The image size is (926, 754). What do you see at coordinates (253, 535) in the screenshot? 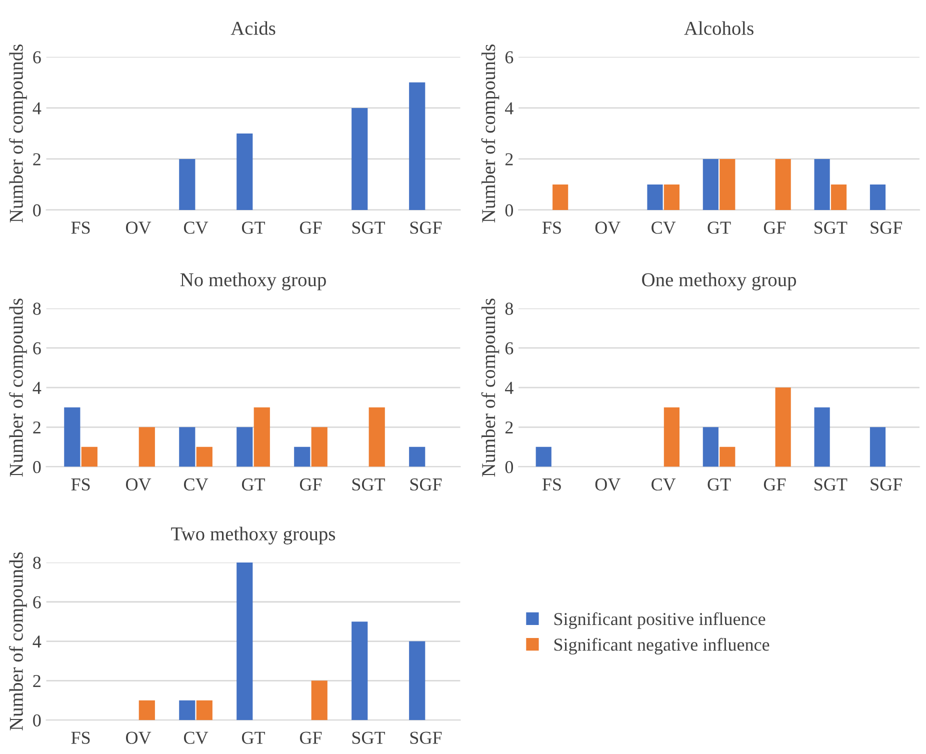
I see `chart-title: Two methoxy groups` at bounding box center [253, 535].